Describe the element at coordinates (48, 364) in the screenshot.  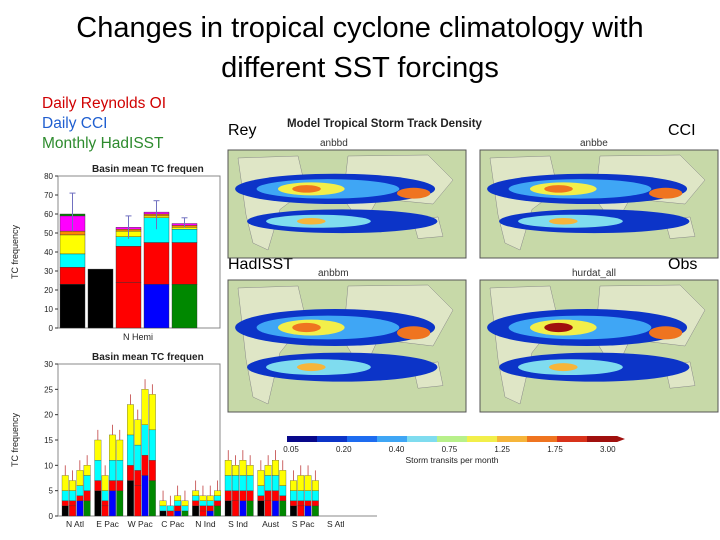
I see `y-tick-label: 30` at that location.